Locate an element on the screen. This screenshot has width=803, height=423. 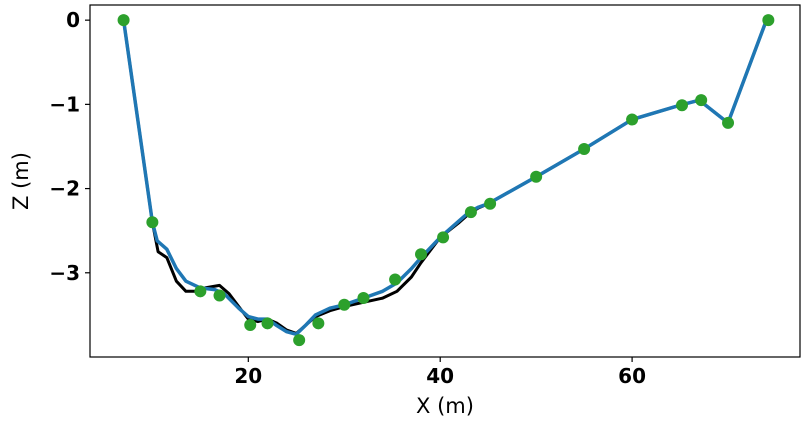
y-tick-label: −1 is located at coordinates (64, 104).